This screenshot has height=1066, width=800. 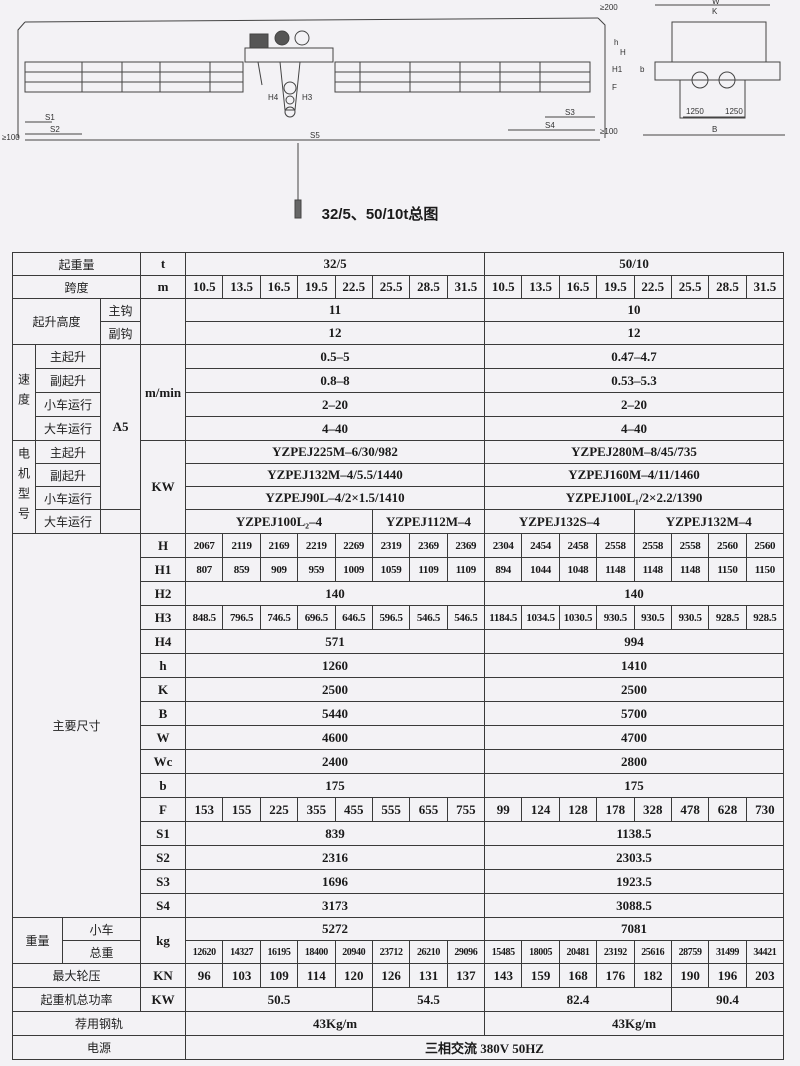 What do you see at coordinates (307, 97) in the screenshot?
I see `dim-h3: H3` at bounding box center [307, 97].